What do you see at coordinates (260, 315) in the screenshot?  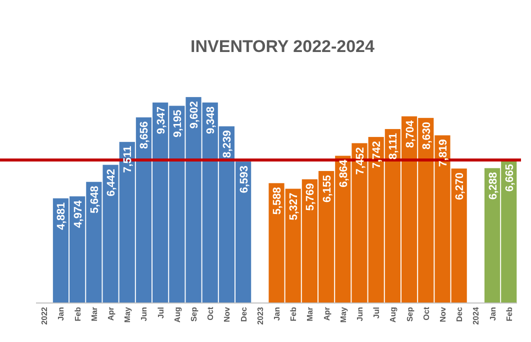 I see `x-tick-label: 2023` at bounding box center [260, 315].